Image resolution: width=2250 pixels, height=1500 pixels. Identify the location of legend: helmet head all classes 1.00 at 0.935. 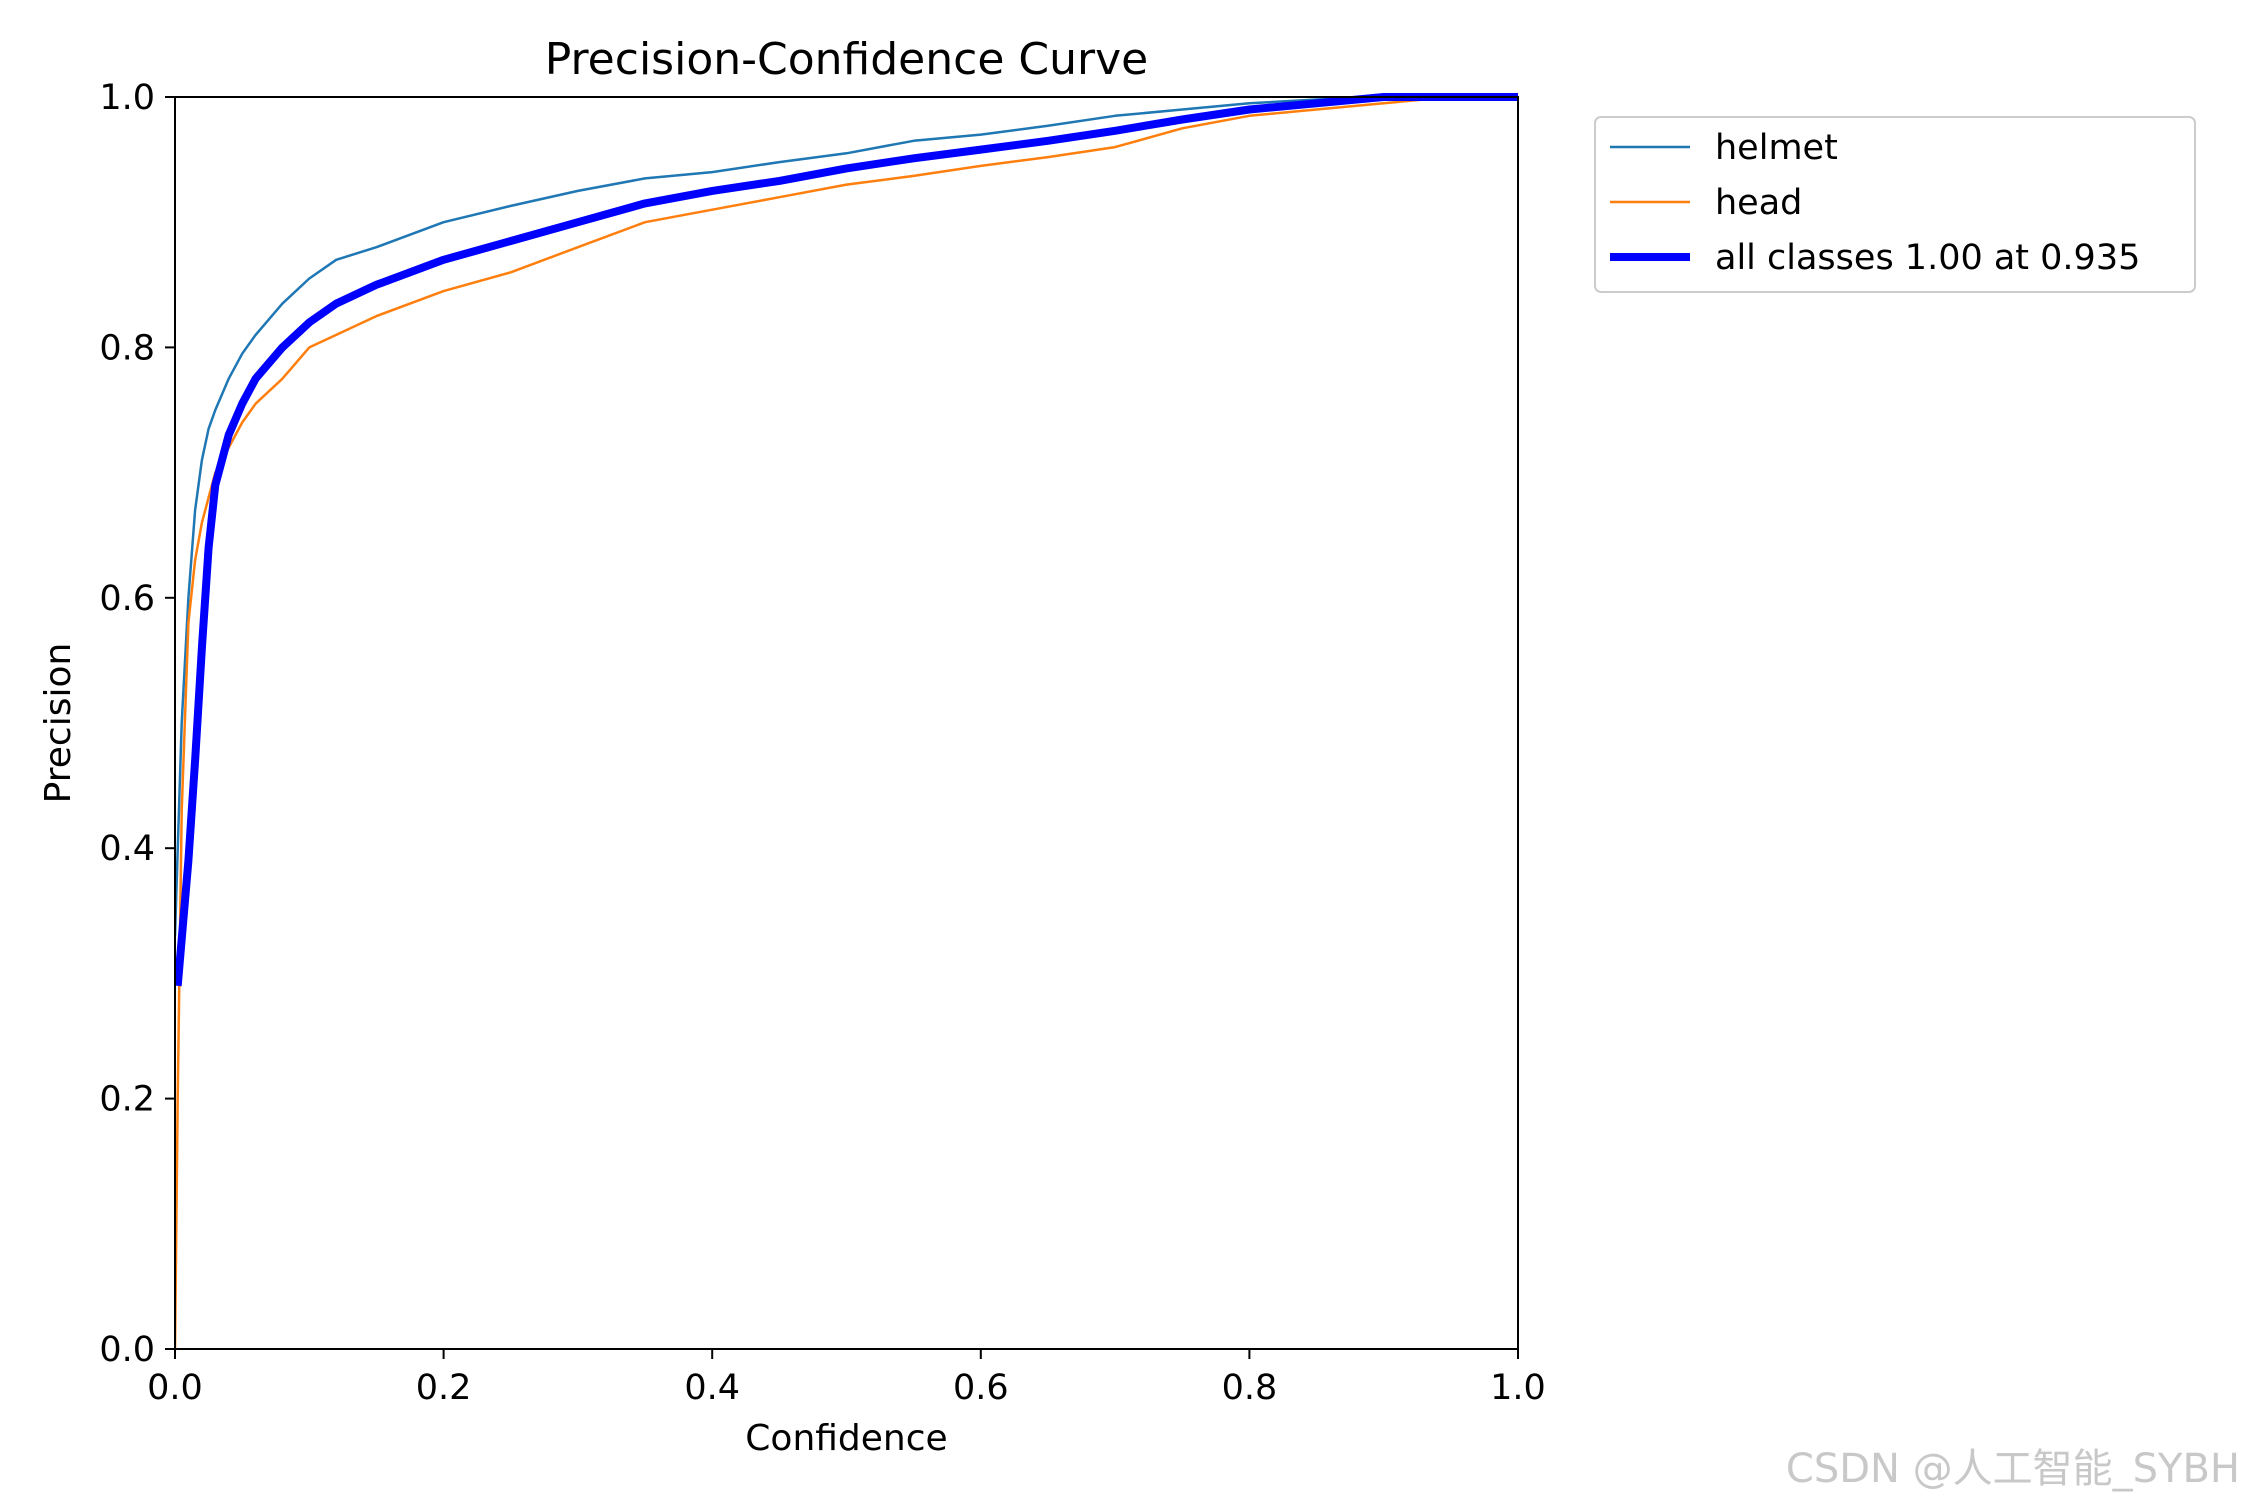
(1895, 204).